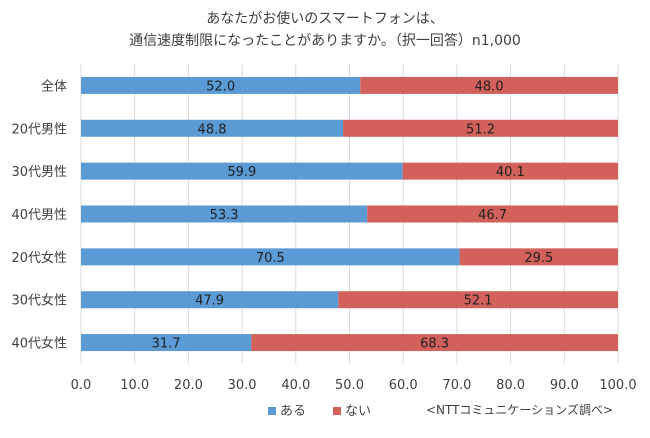 Image resolution: width=650 pixels, height=438 pixels. Describe the element at coordinates (242, 385) in the screenshot. I see `x-tick-label: 30.0` at that location.